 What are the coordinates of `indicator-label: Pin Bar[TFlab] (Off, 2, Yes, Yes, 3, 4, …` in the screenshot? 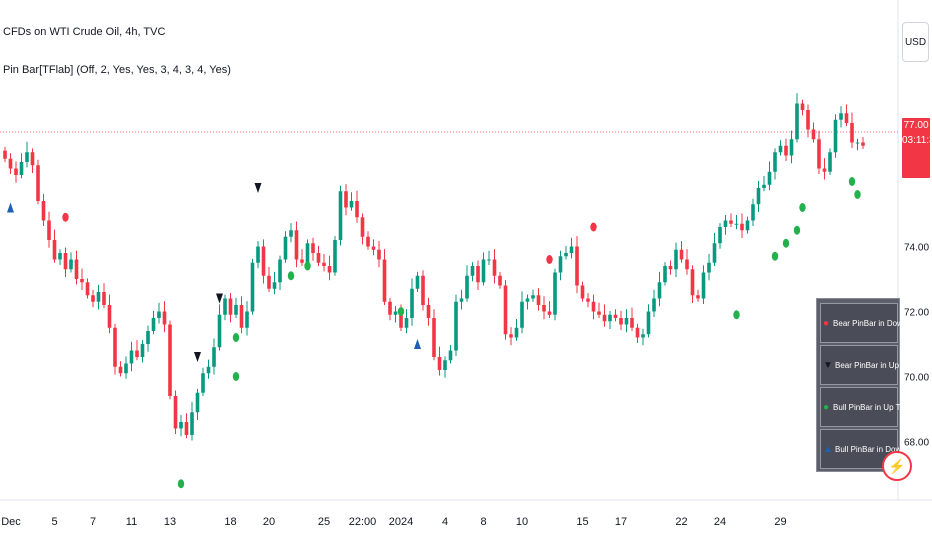 It's located at (117, 70).